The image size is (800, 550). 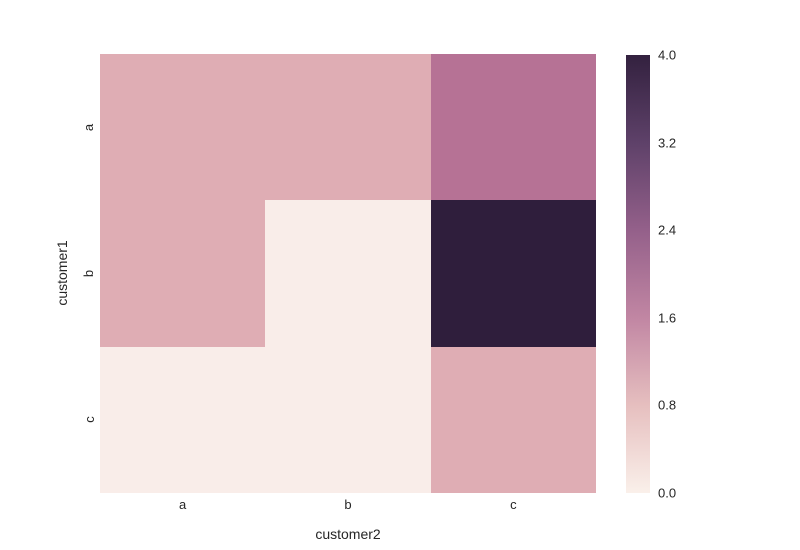 What do you see at coordinates (667, 405) in the screenshot?
I see `colorbar-tick-0.8: 0.8` at bounding box center [667, 405].